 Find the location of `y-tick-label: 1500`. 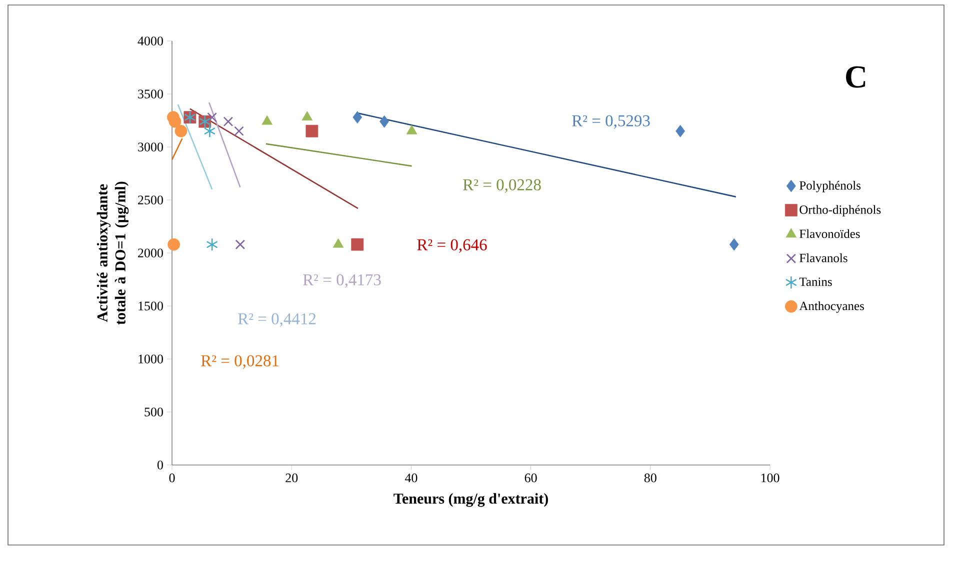

y-tick-label: 1500 is located at coordinates (150, 306).